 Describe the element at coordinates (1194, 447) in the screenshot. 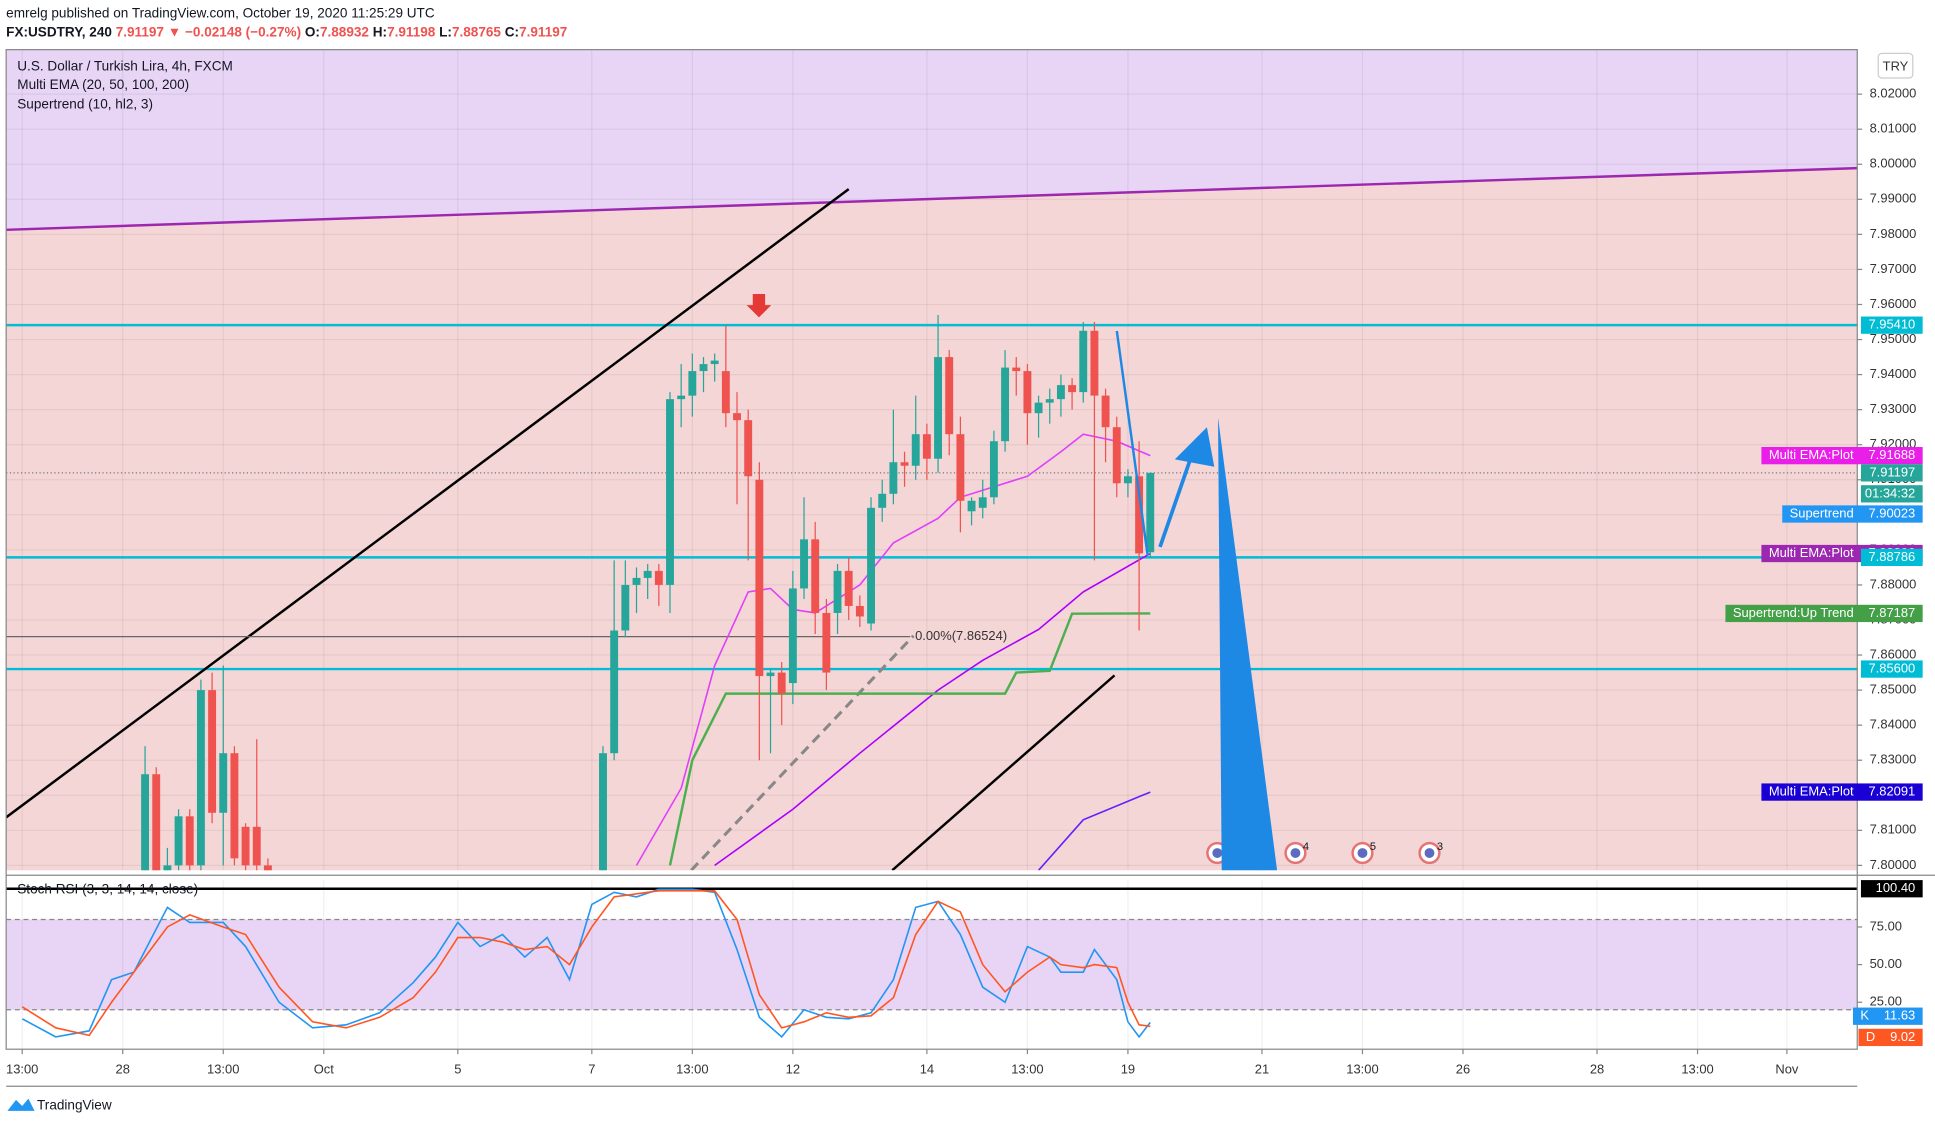

I see `arrow-head` at that location.